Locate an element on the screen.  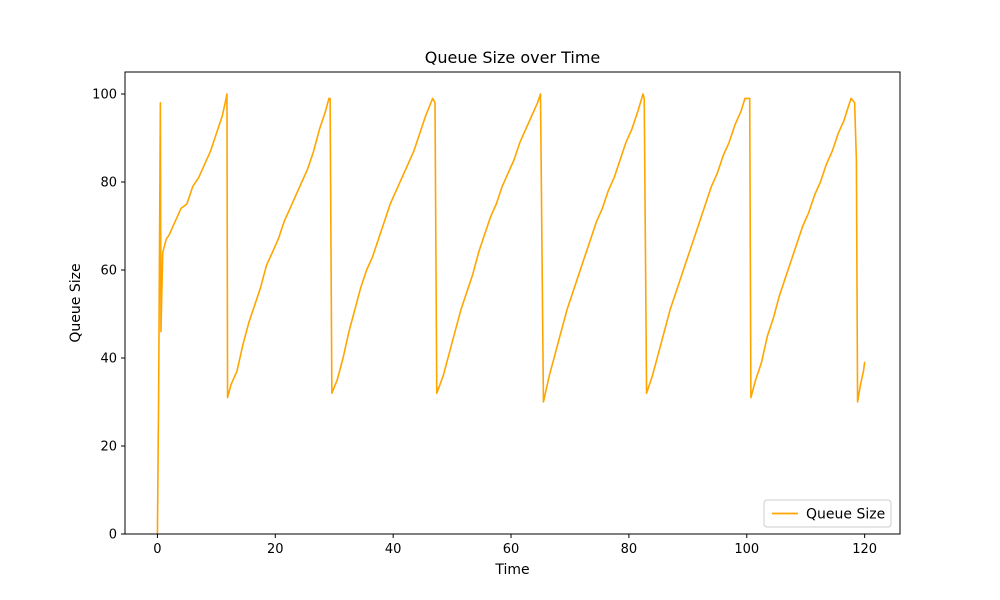
y-tick-label: 0 is located at coordinates (113, 535).